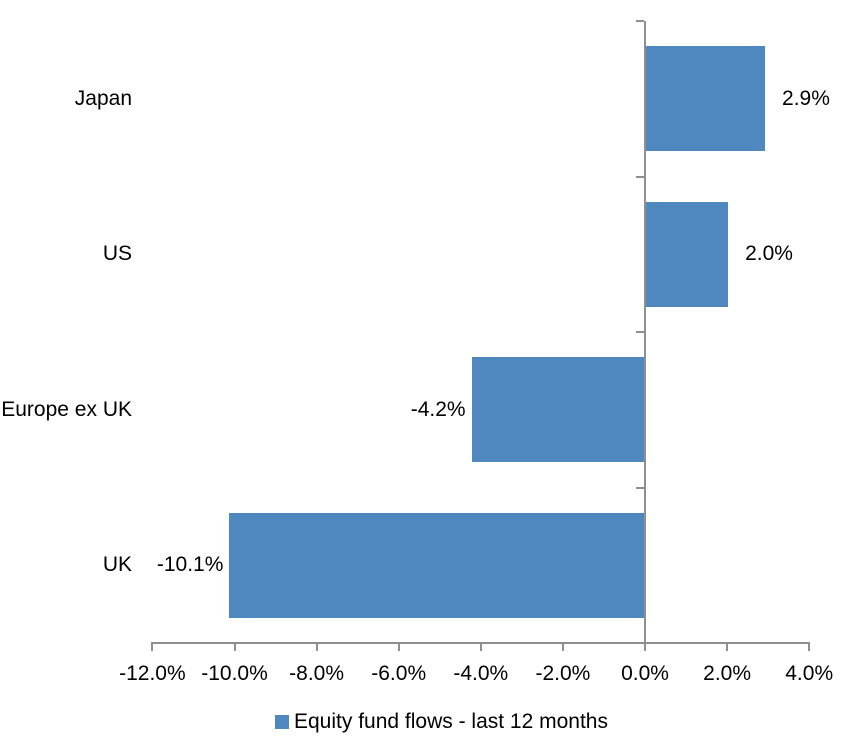  Describe the element at coordinates (190, 565) in the screenshot. I see `data-label-uk: -10.1%` at that location.